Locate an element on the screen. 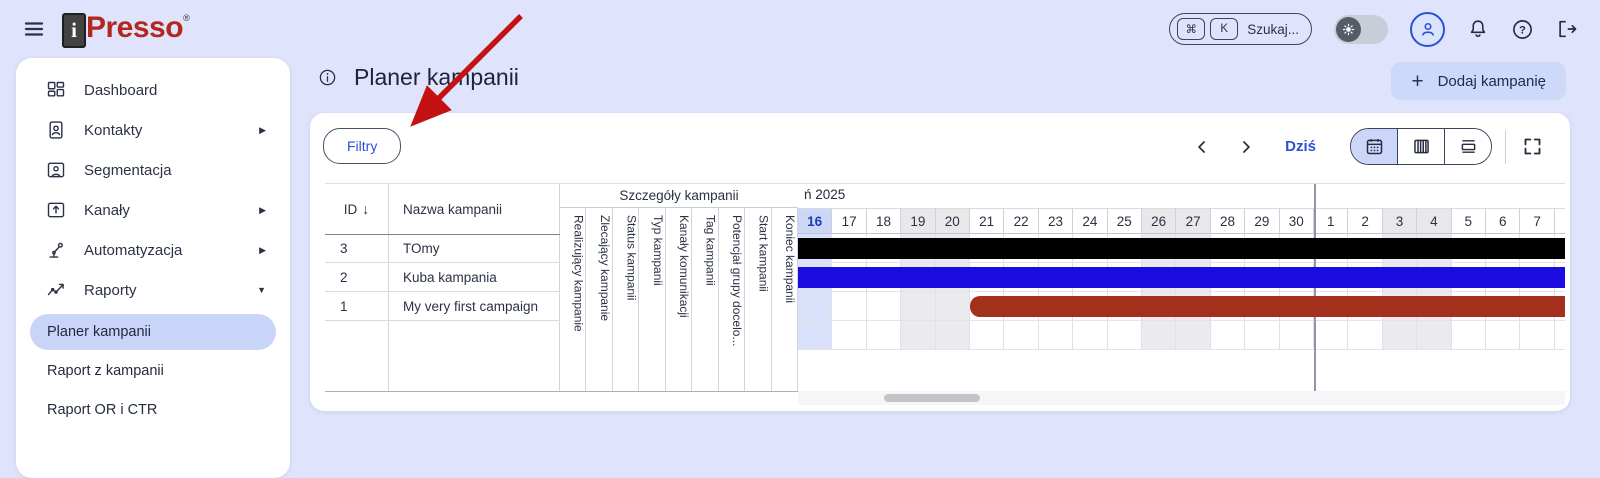 This screenshot has height=478, width=1600. day-column: 7 is located at coordinates (1537, 287).